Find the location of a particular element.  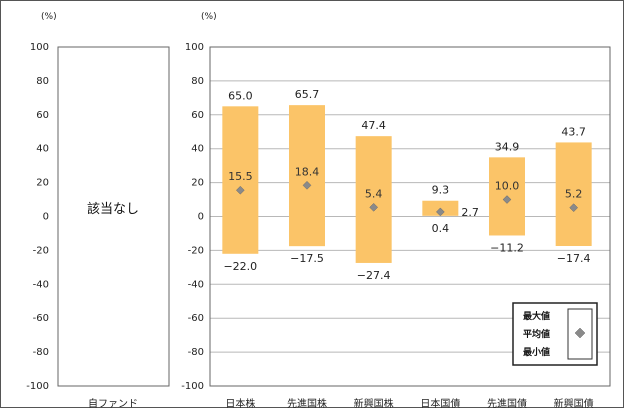

right-y-tick-label: 0 is located at coordinates (201, 217).